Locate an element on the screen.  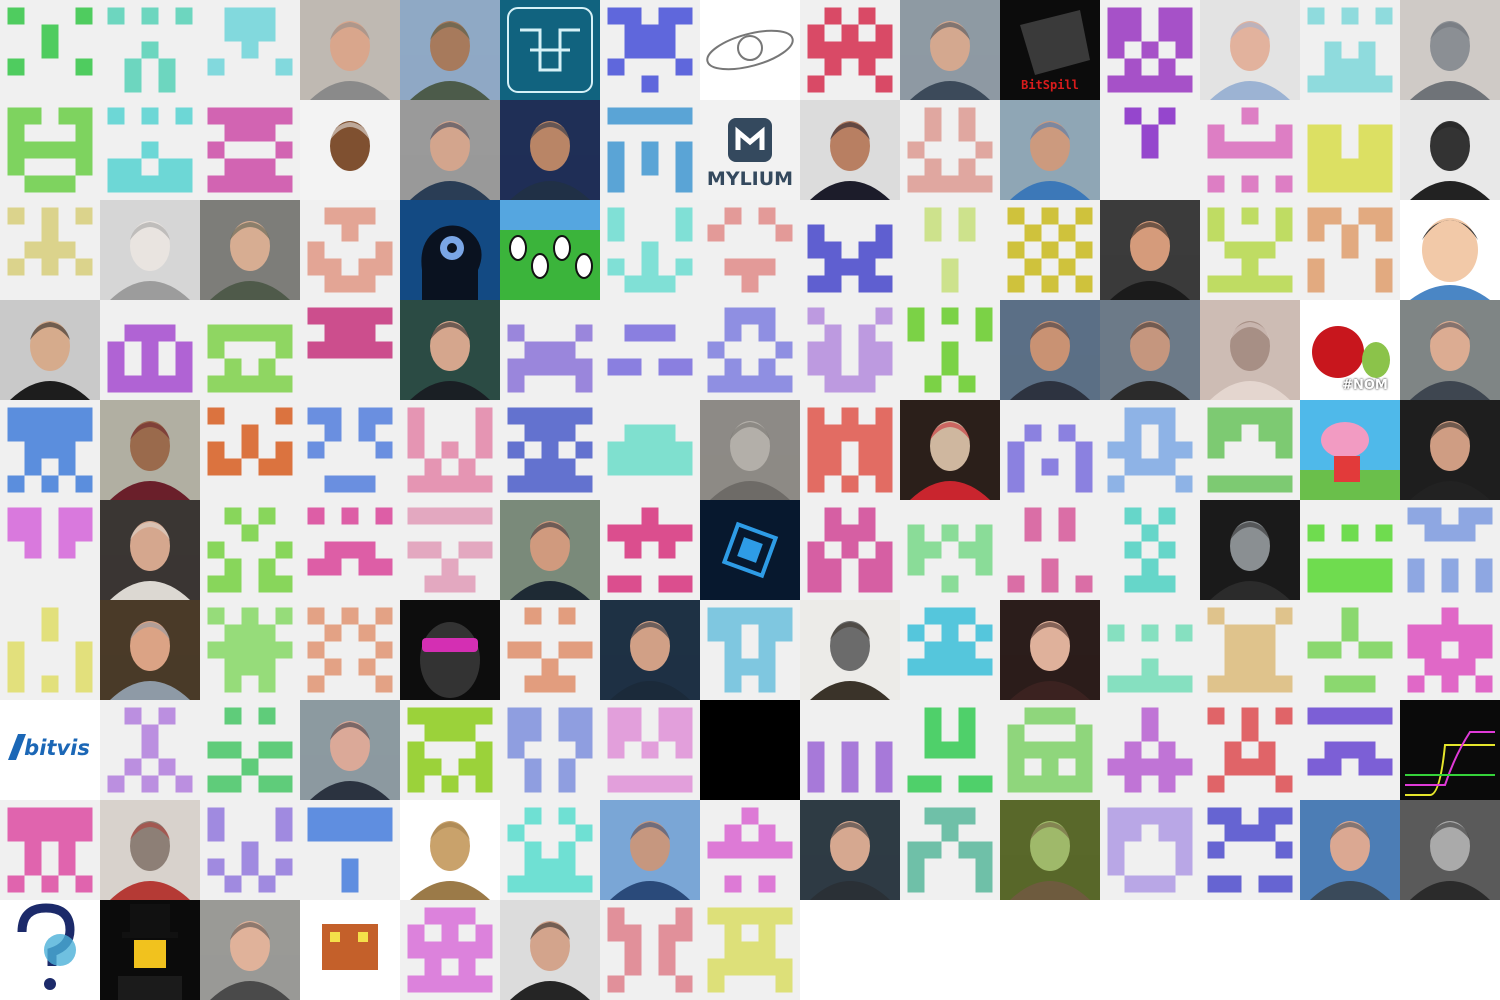
avatar-tile: bitvis is located at coordinates (50, 750).